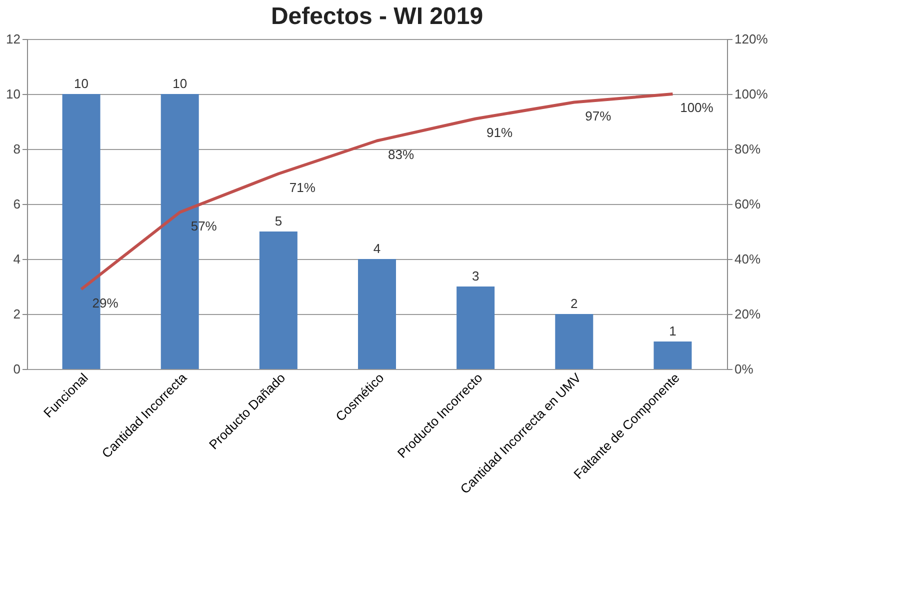 Image resolution: width=906 pixels, height=605 pixels. What do you see at coordinates (377, 16) in the screenshot?
I see `chart-title: Defectos - WI 2019` at bounding box center [377, 16].